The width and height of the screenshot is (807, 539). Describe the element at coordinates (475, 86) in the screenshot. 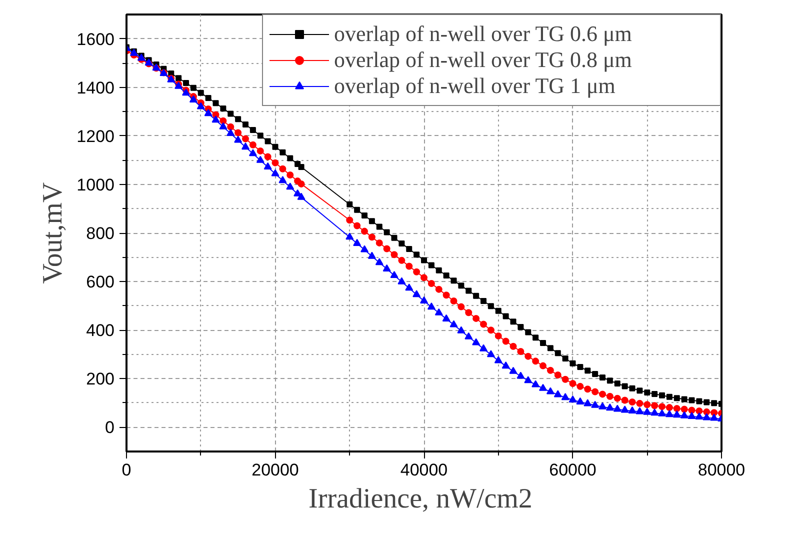

I see `legend-label: overlap of n-well over TG 1 μm` at that location.